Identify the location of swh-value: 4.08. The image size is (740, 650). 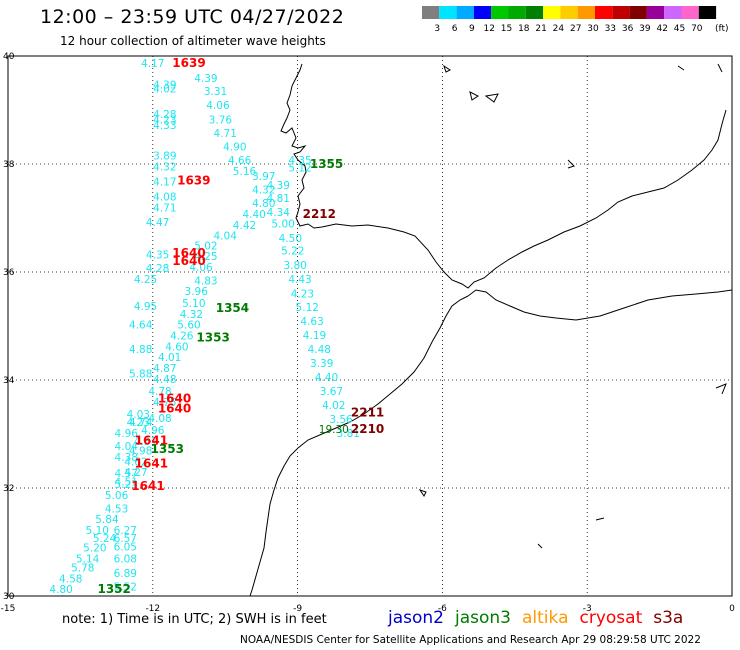
(164, 198).